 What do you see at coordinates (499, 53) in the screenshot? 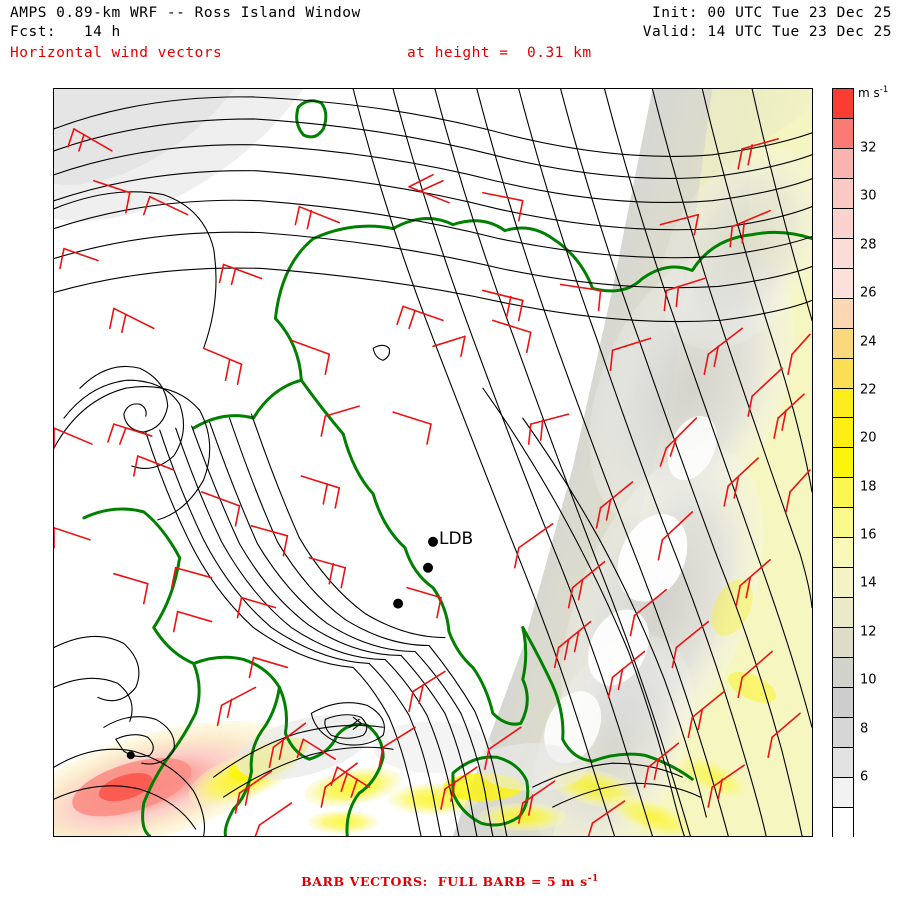
I see `field-height: at height = 0.31 km` at bounding box center [499, 53].